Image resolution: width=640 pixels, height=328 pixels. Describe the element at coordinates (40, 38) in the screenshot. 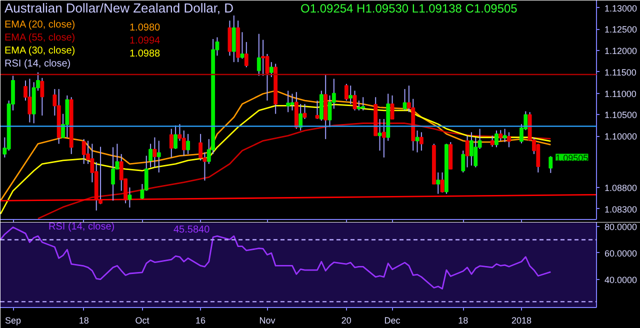

I see `text: EMA (55, close)` at that location.